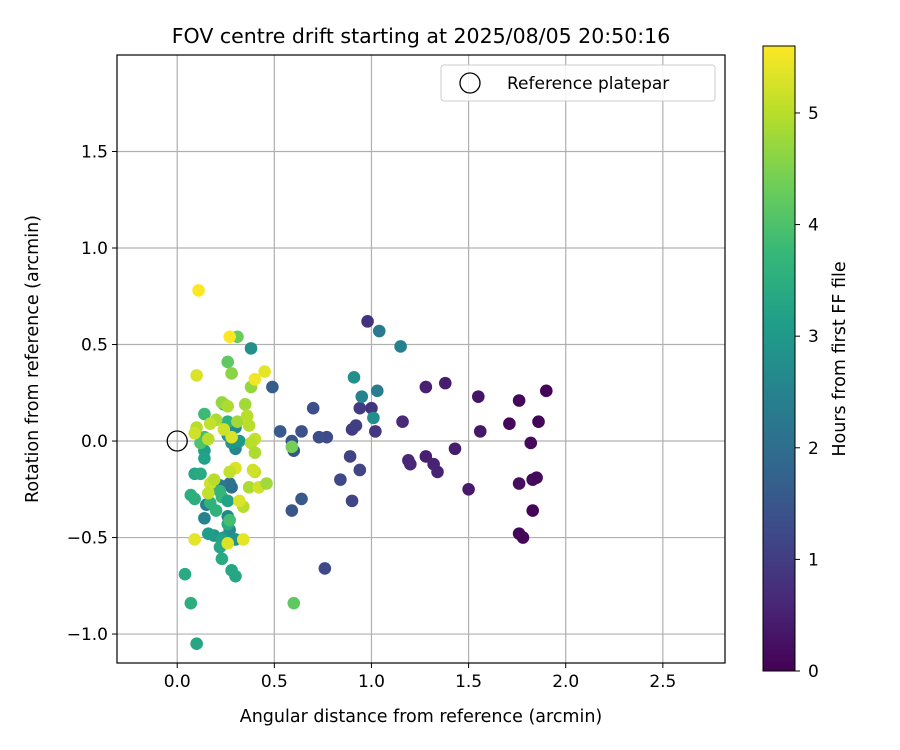  I want to click on colorbar-ticks: 0 1 2 3 4 5, so click(807, 393).